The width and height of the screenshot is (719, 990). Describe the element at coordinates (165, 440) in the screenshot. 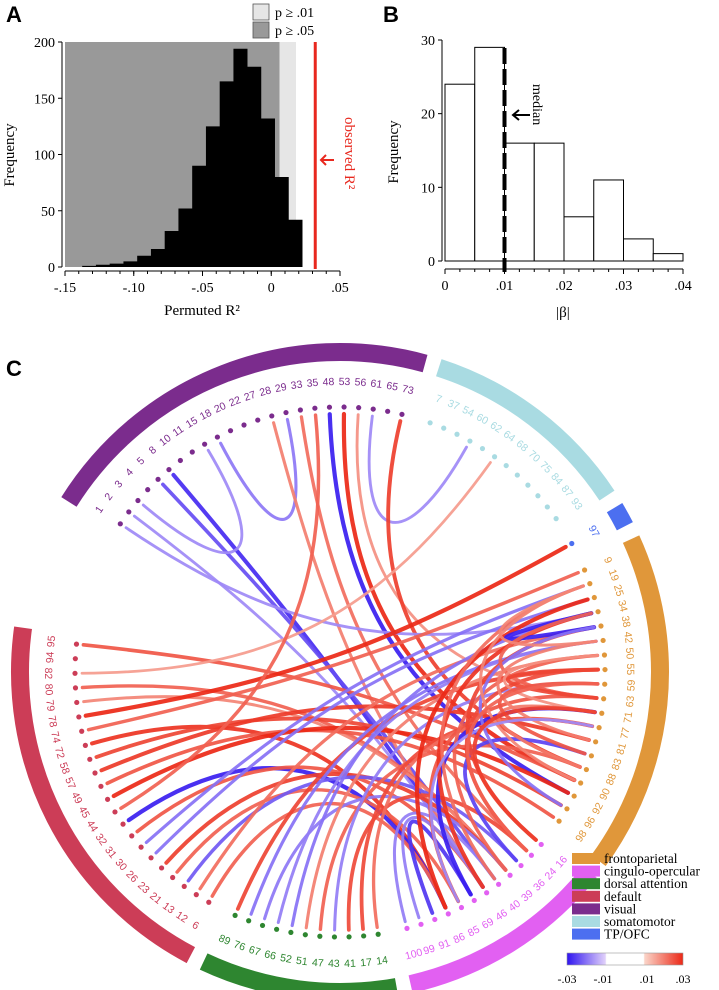

I see `node-label: 10` at that location.